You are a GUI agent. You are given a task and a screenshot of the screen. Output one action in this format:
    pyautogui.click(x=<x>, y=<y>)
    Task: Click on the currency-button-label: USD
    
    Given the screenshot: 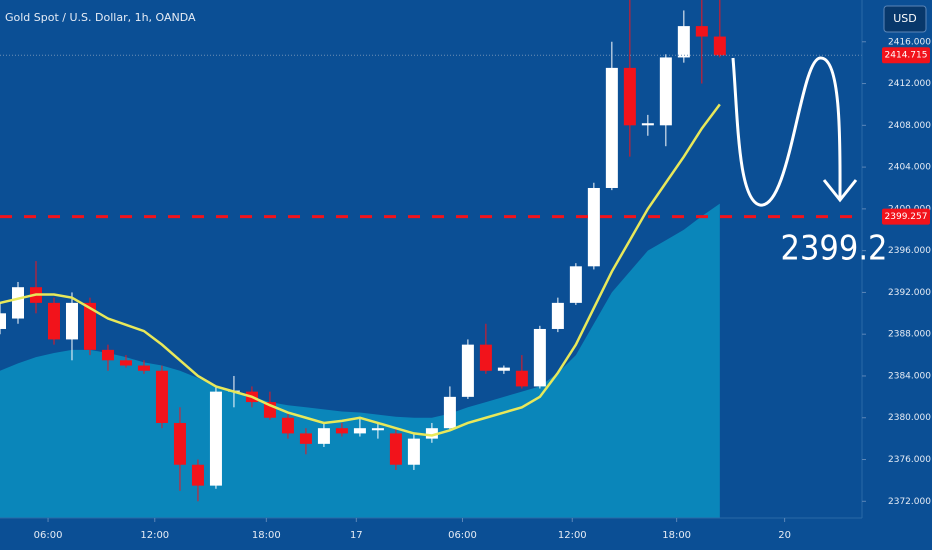 What is the action you would take?
    pyautogui.click(x=905, y=18)
    